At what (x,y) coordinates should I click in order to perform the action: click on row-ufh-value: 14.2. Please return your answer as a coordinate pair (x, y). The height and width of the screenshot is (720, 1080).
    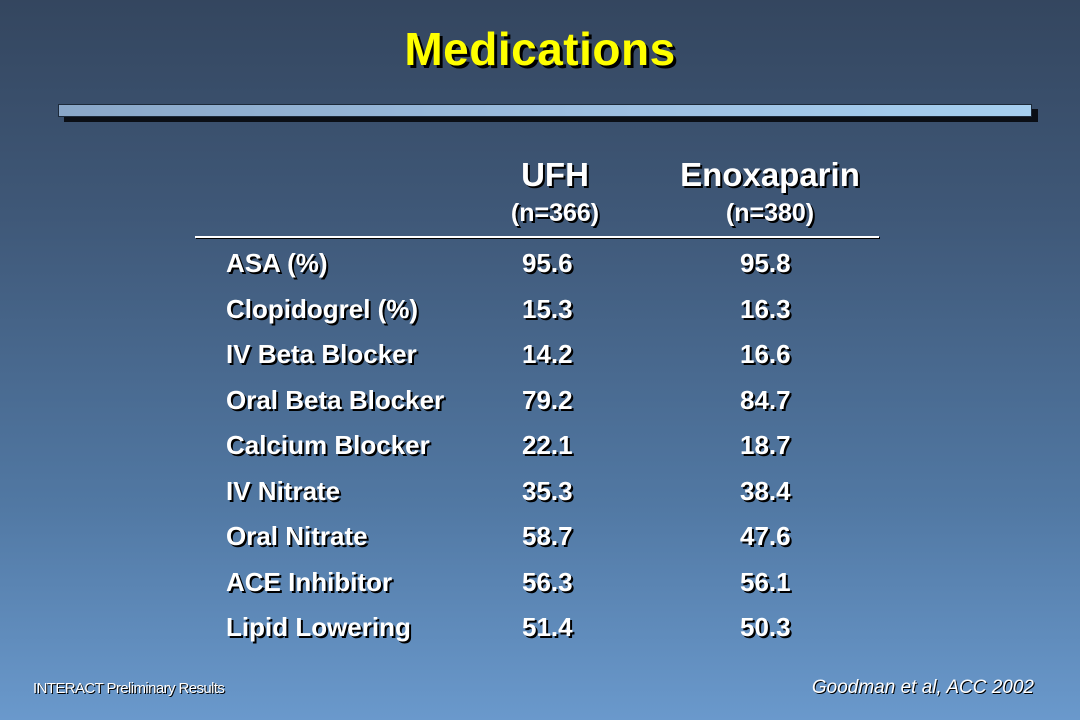
    Looking at the image, I should click on (547, 354).